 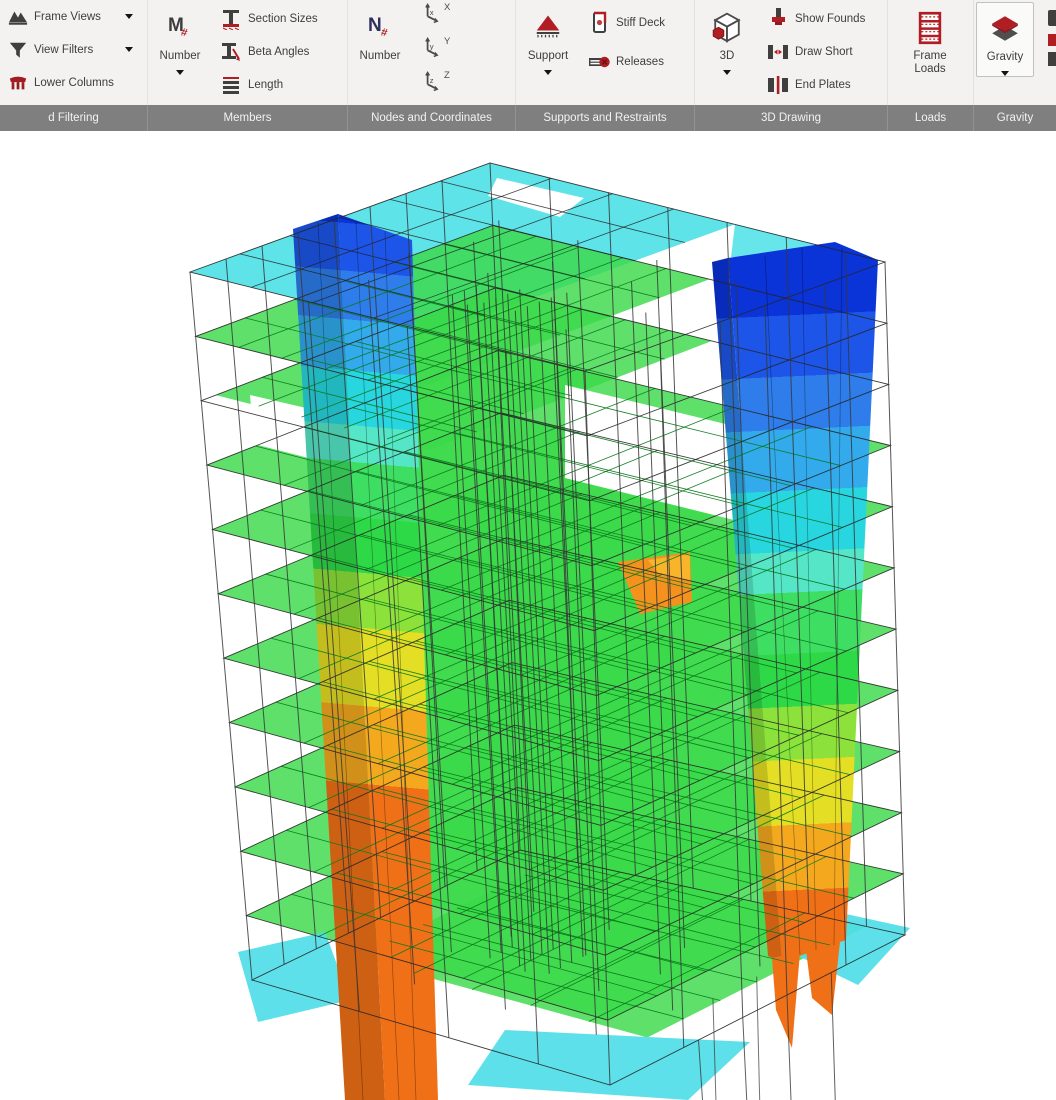 I want to click on show-founds-button: Show Founds, so click(x=823, y=18).